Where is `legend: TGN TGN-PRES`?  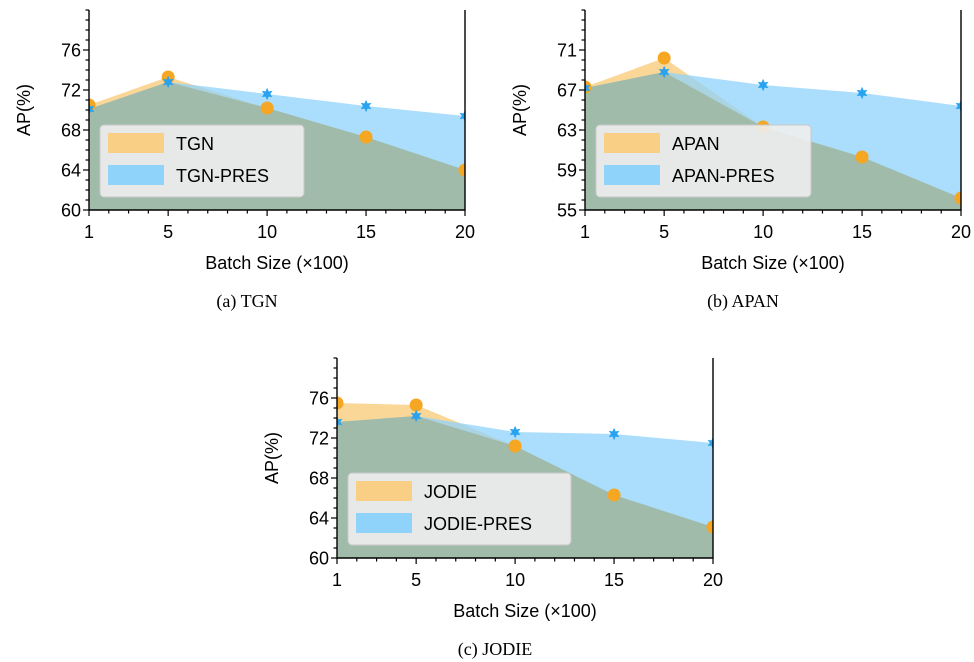
legend: TGN TGN-PRES is located at coordinates (202, 161).